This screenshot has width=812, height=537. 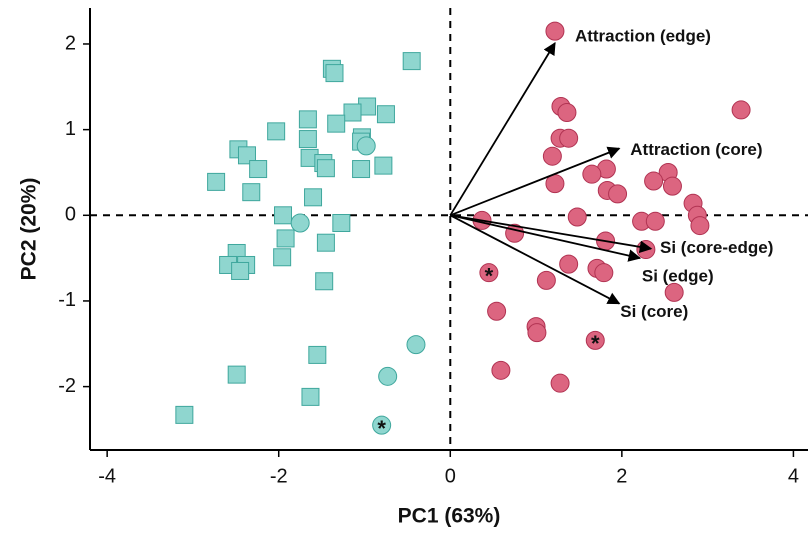 What do you see at coordinates (449, 516) in the screenshot?
I see `x-axis-label: PC1 (63%)` at bounding box center [449, 516].